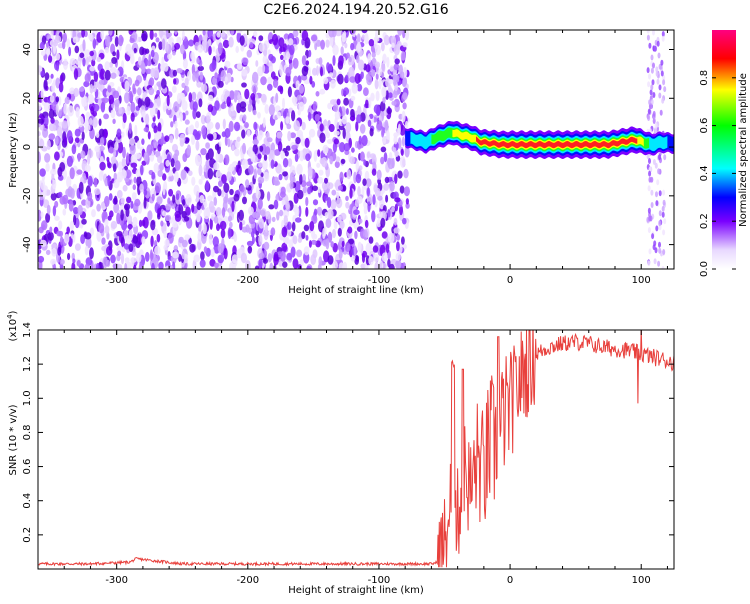 This screenshot has width=750, height=604. Describe the element at coordinates (13, 439) in the screenshot. I see `bottom-y-axis-label: SNR (10 * v/v)` at that location.